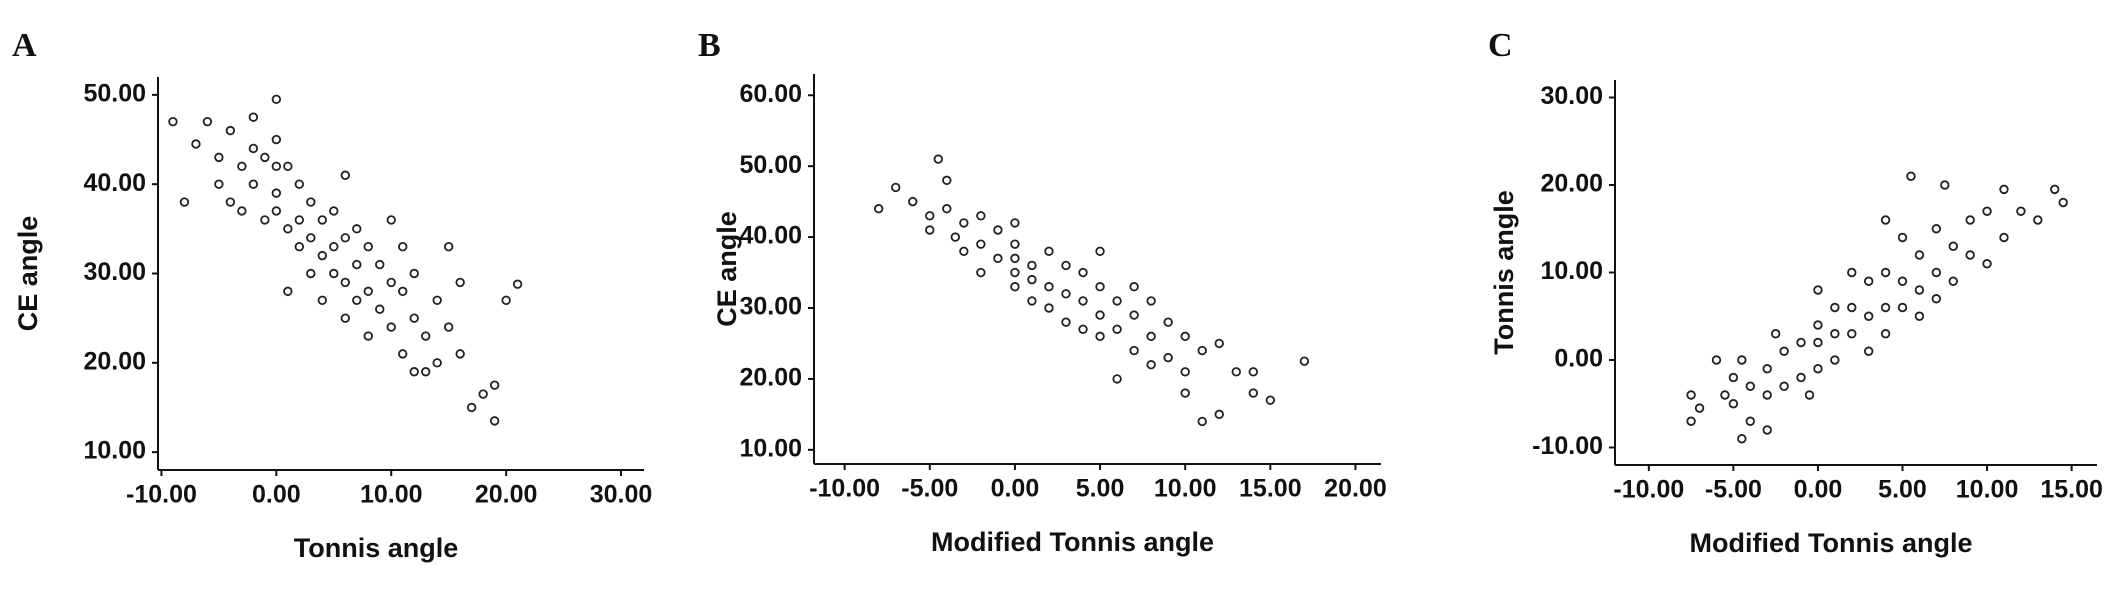 The height and width of the screenshot is (598, 2126). What do you see at coordinates (1504, 272) in the screenshot?
I see `y-axis-title: Tonnis angle` at bounding box center [1504, 272].